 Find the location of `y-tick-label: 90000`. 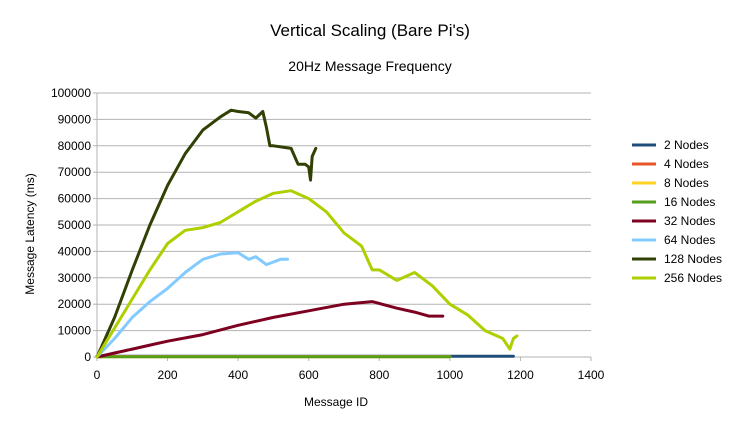

y-tick-label: 90000 is located at coordinates (75, 119).